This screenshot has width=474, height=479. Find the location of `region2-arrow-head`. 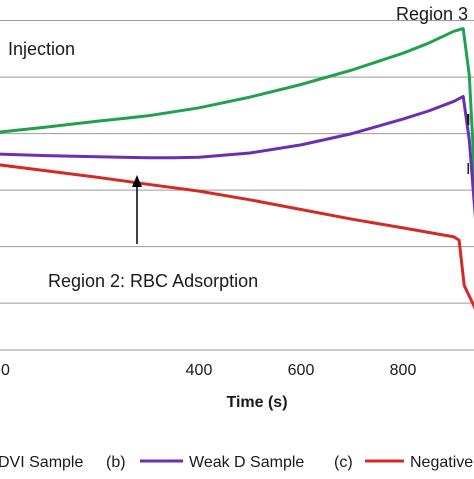

region2-arrow-head is located at coordinates (137, 181).